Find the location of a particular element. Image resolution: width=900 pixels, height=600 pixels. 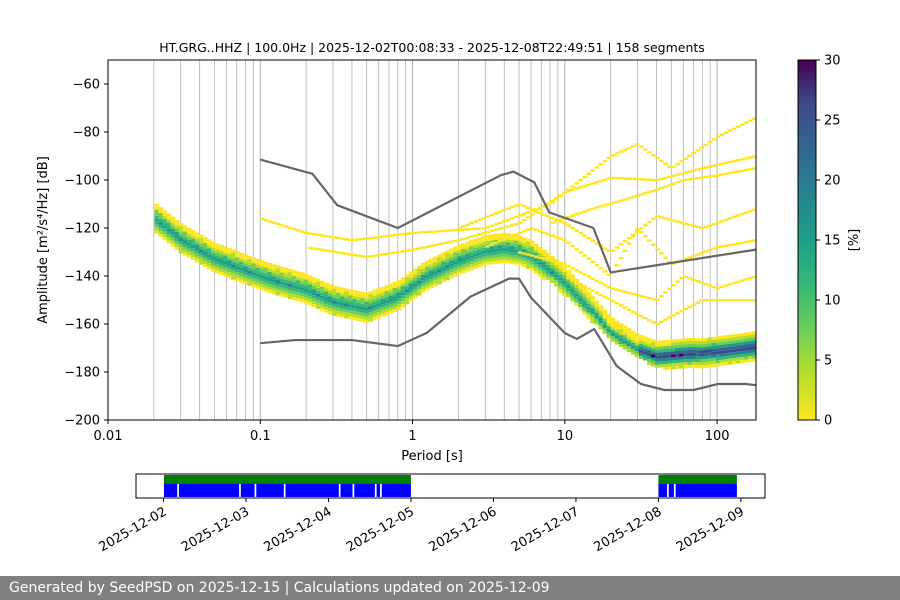

timeline-tick-label: 2025-12-09 is located at coordinates (710, 529).